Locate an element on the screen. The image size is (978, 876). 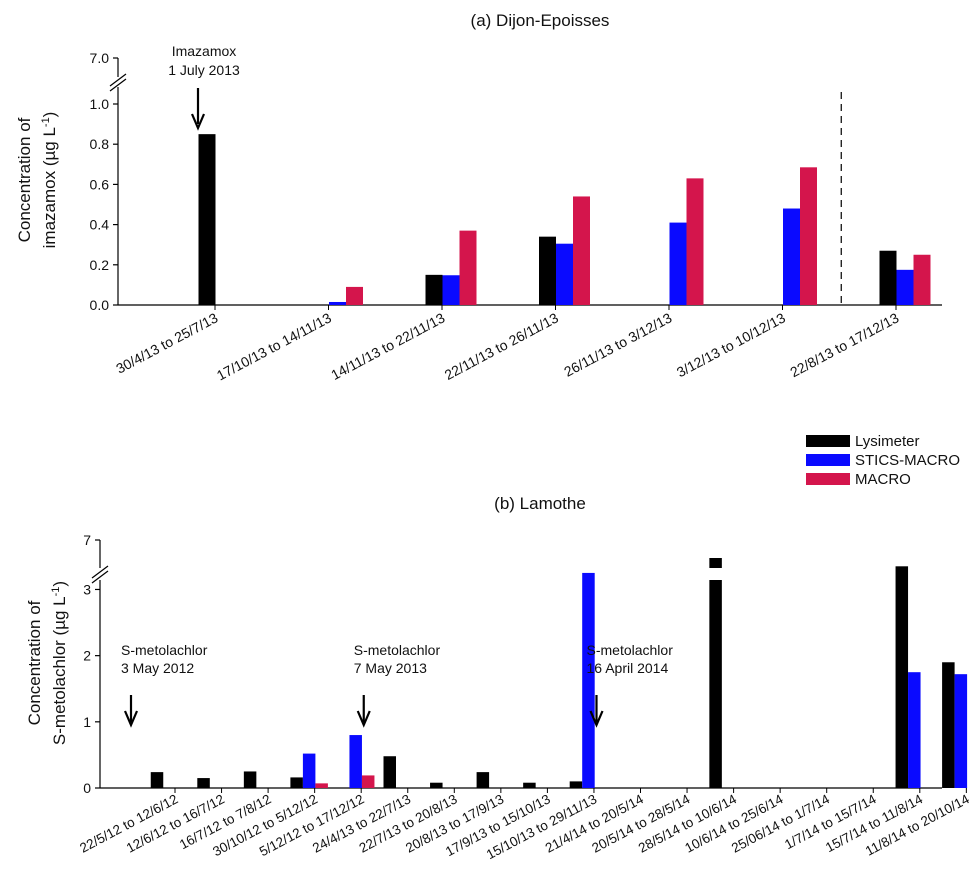
panel-a-x-tick-label: 3/12/13 to 10/12/13 is located at coordinates (731, 344).